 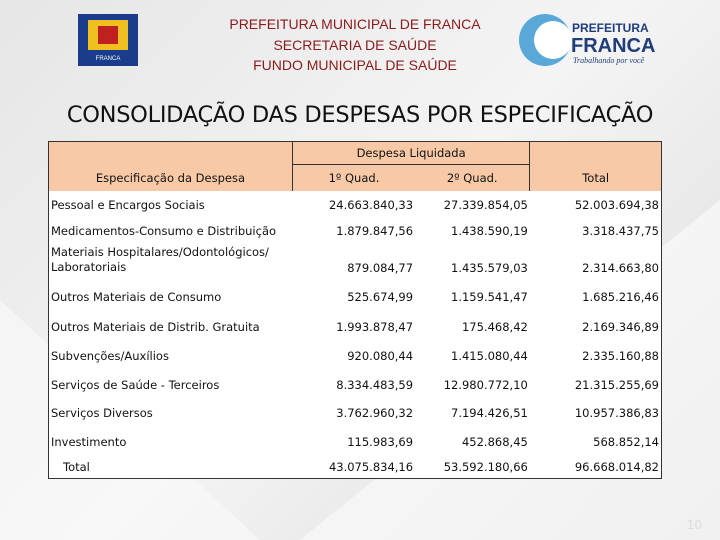 What do you see at coordinates (155, 327) in the screenshot?
I see `row-label: Outros Materiais de Distrib. Gratuita` at bounding box center [155, 327].